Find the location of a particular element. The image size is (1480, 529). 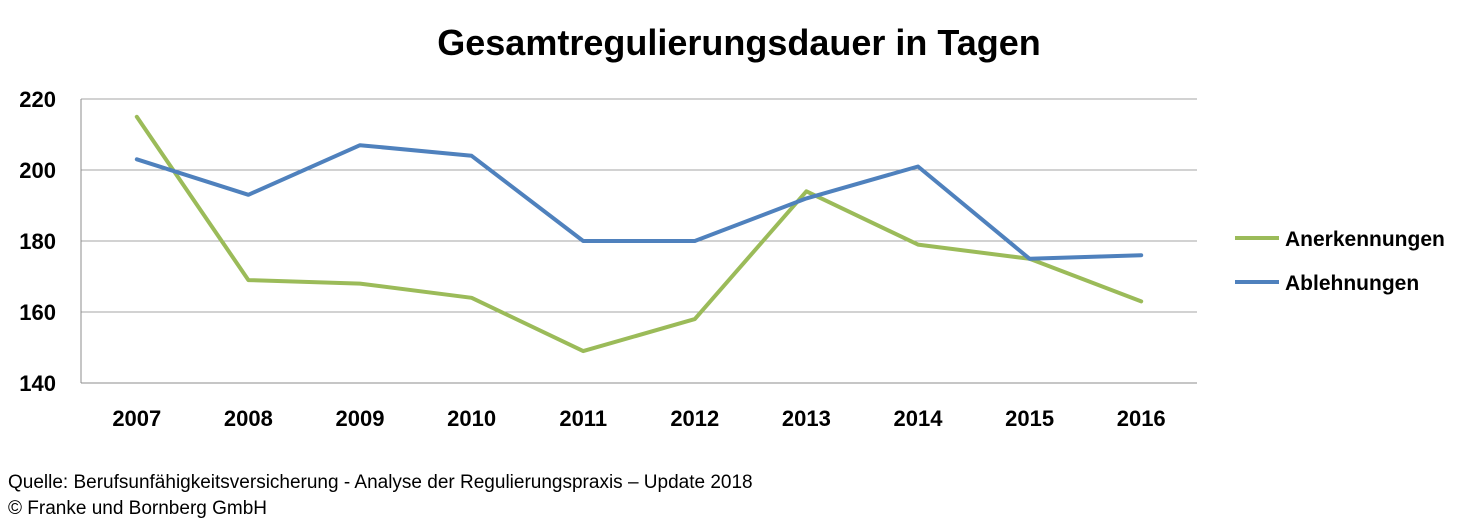

copyright-note: © Franke und Bornberg GmbH is located at coordinates (138, 508).